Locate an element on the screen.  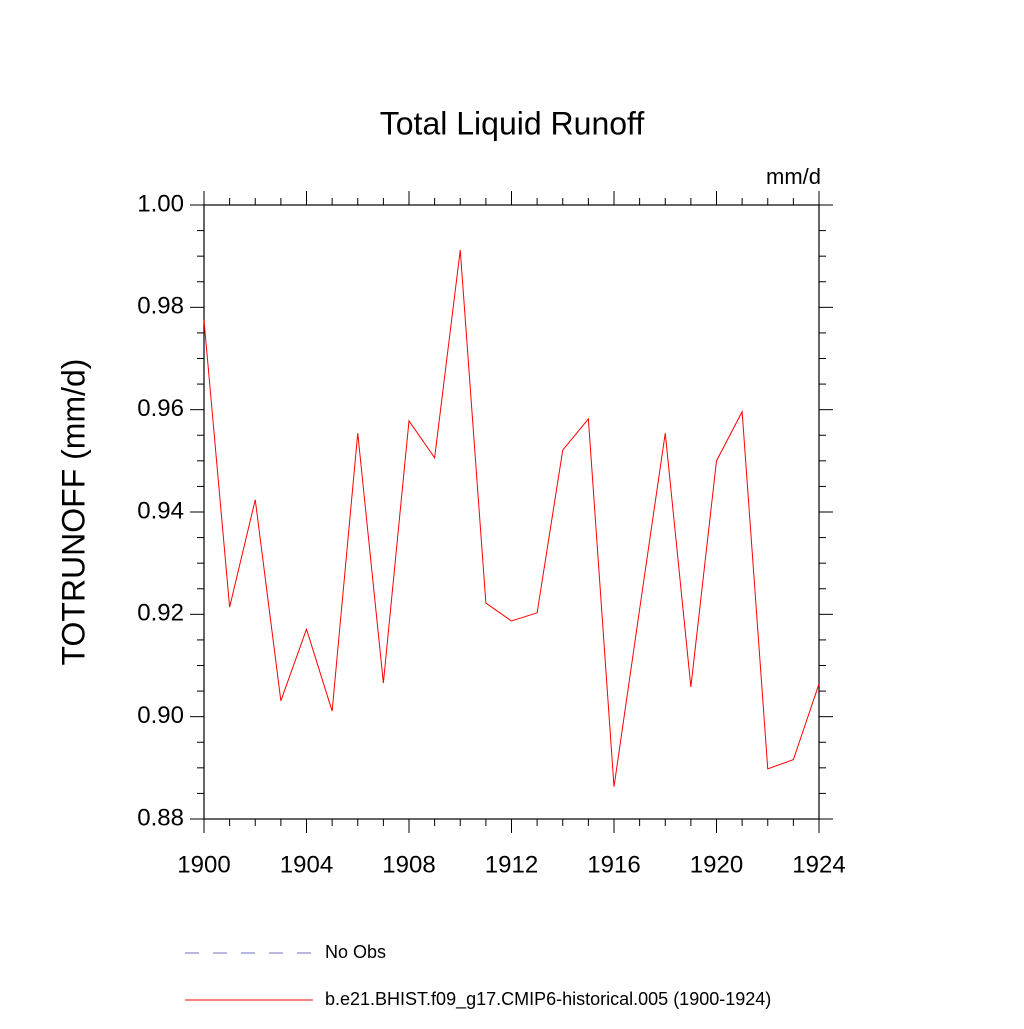
chart-title: Total Liquid Runoff is located at coordinates (512, 123).